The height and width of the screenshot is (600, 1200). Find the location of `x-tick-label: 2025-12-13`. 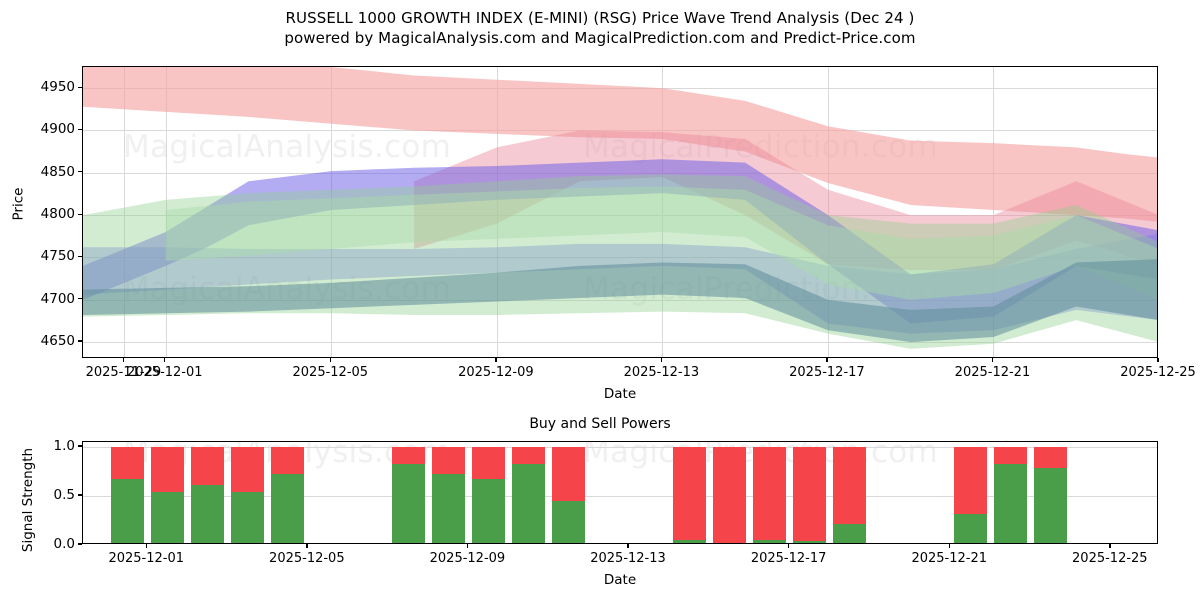

x-tick-label: 2025-12-13 is located at coordinates (661, 372).